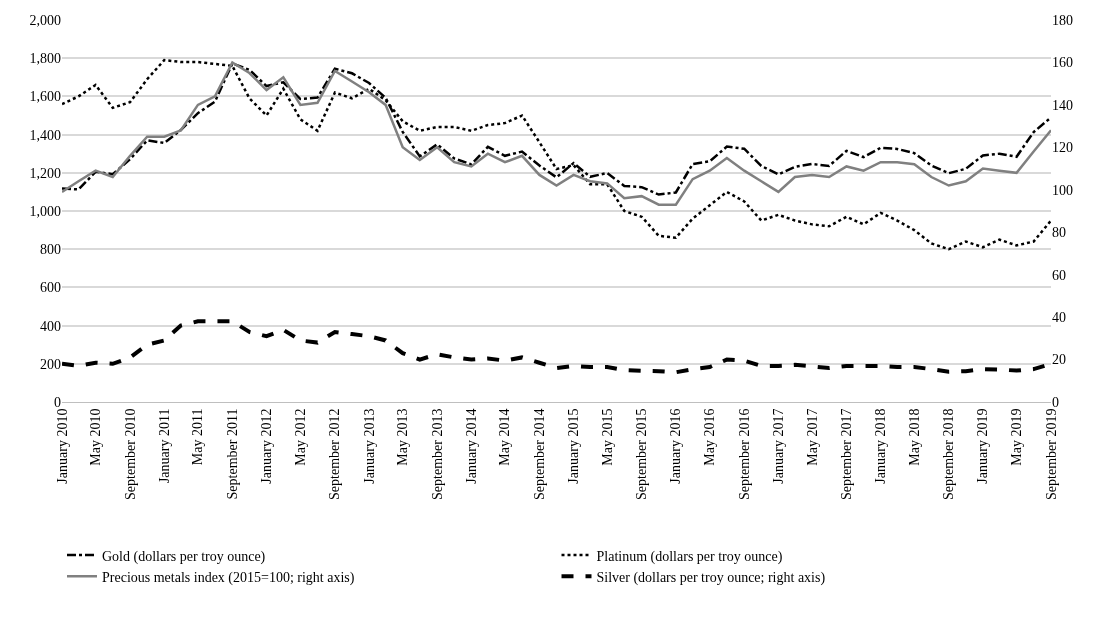  Describe the element at coordinates (1051, 454) in the screenshot. I see `x-tick-label: September 2019` at that location.